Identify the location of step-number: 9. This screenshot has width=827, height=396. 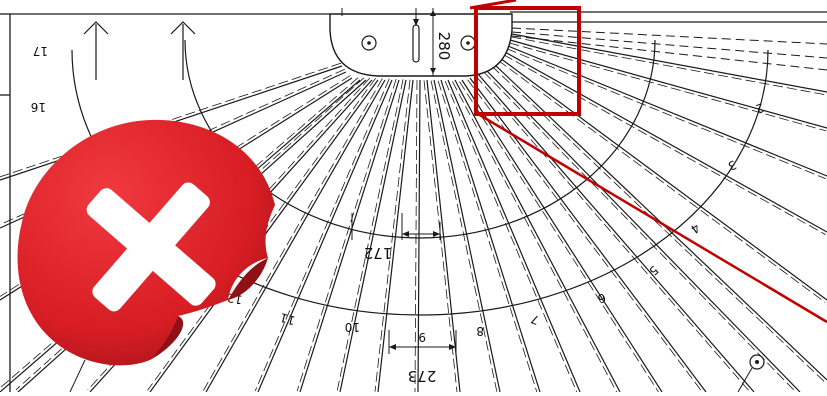
(422, 337).